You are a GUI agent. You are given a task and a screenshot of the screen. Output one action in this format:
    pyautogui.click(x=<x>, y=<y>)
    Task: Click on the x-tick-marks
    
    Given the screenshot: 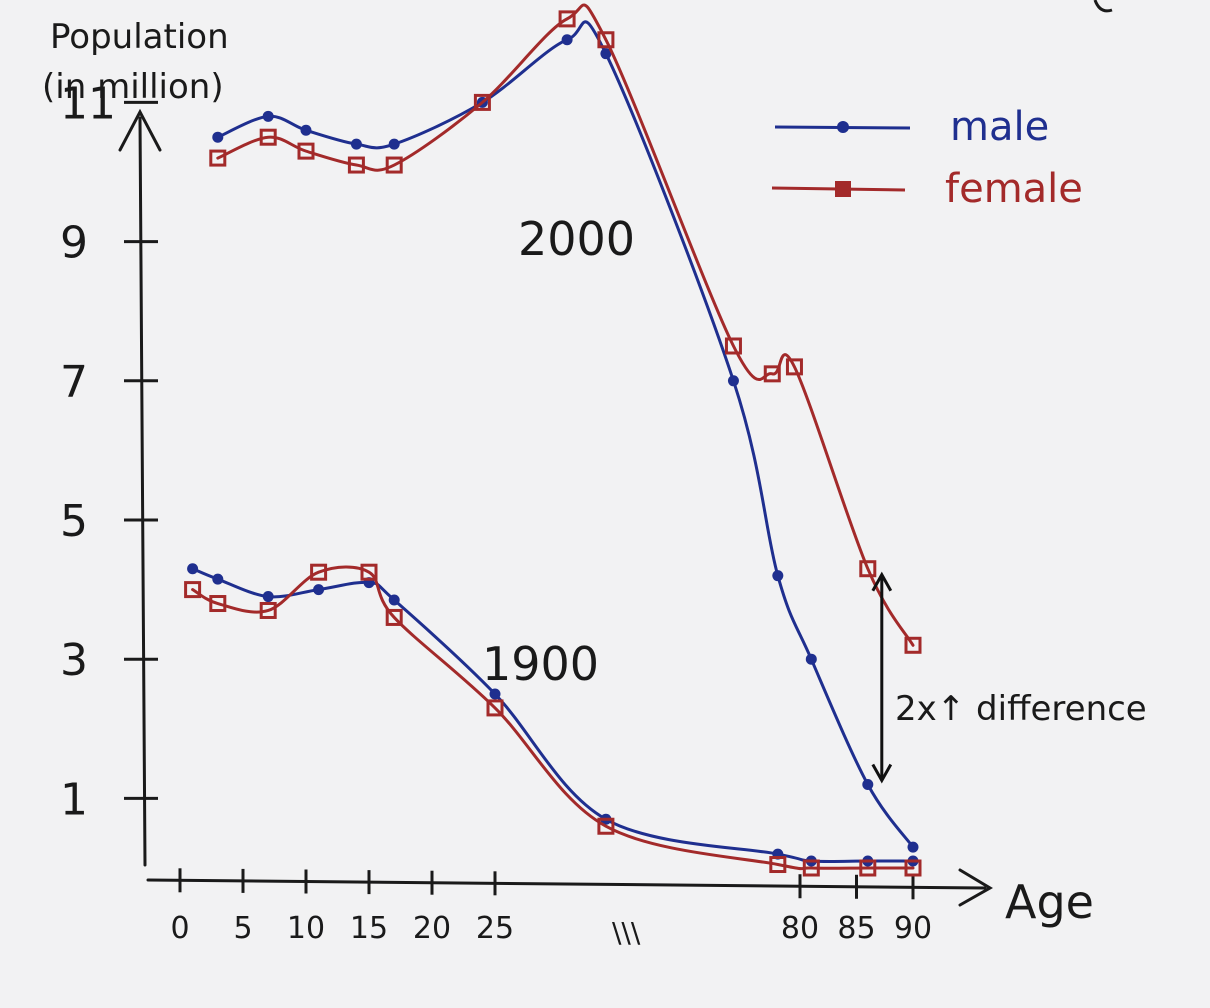 What is the action you would take?
    pyautogui.click(x=546, y=884)
    